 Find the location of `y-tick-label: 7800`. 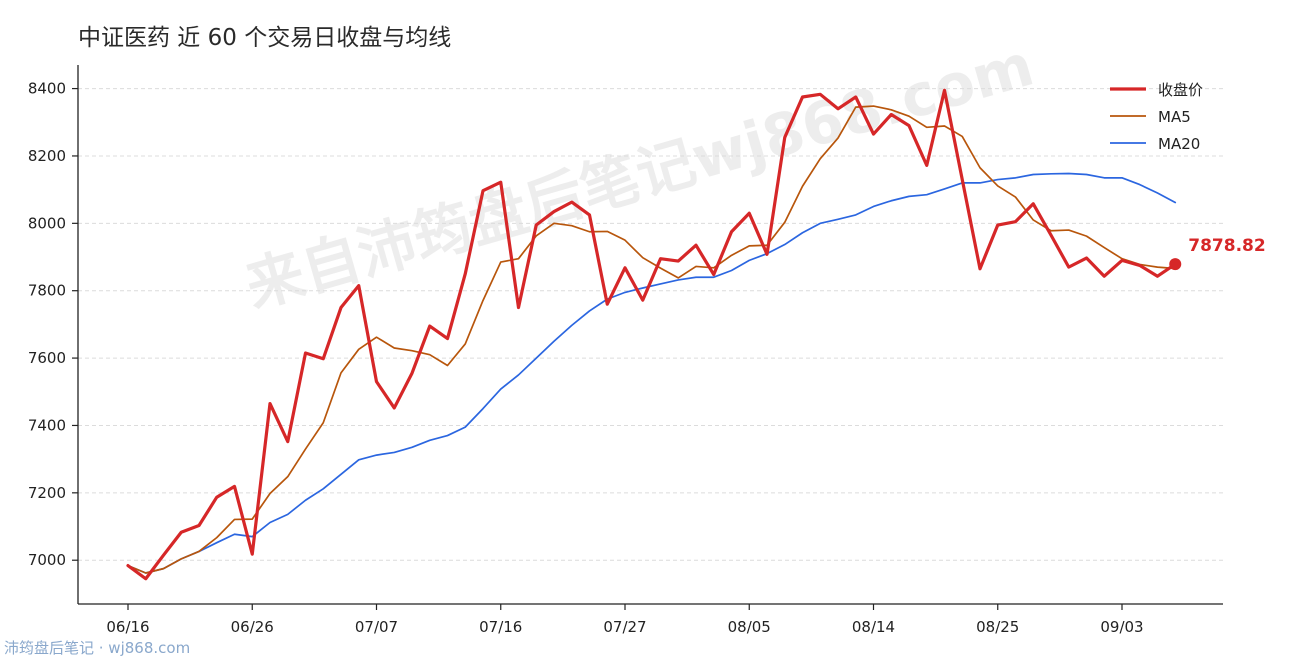

y-tick-label: 7800 is located at coordinates (47, 291).